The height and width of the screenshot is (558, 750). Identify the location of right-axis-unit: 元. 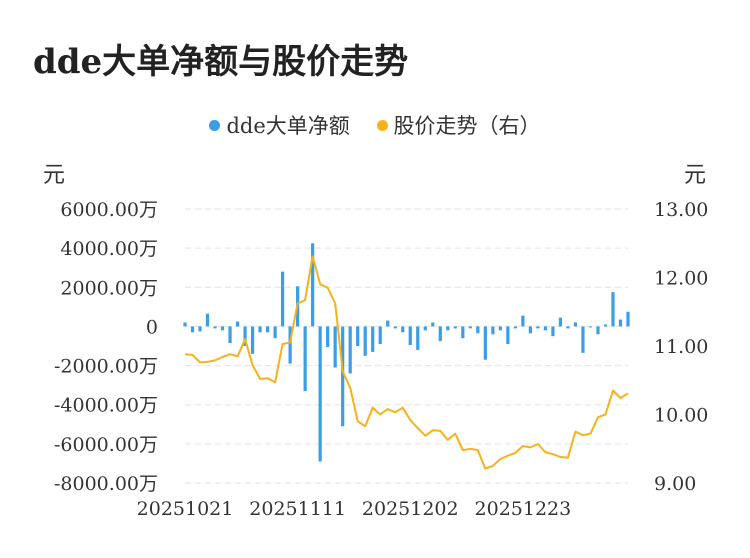
(695, 175).